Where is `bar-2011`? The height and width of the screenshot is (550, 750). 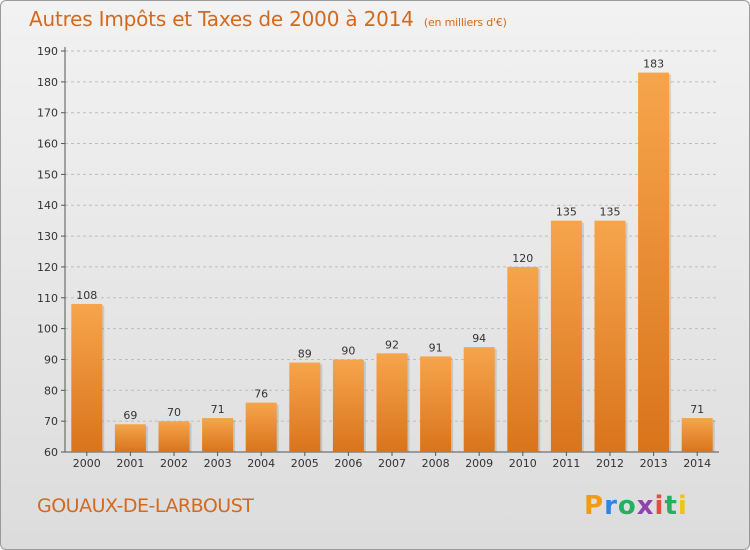
bar-2011 is located at coordinates (566, 336).